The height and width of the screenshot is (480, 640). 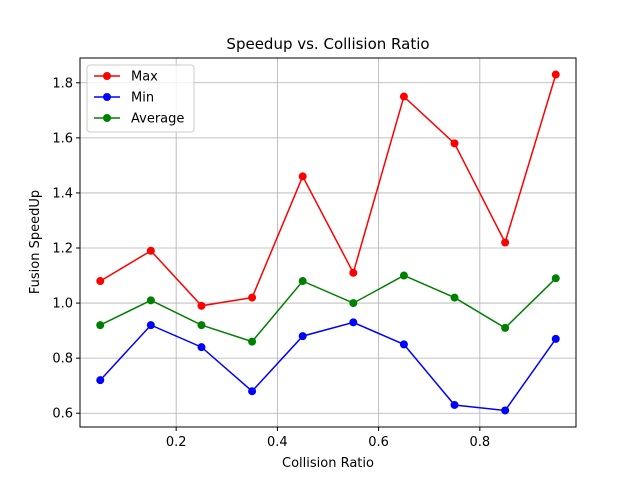 I want to click on y-tick-label: 1.0, so click(x=62, y=304).